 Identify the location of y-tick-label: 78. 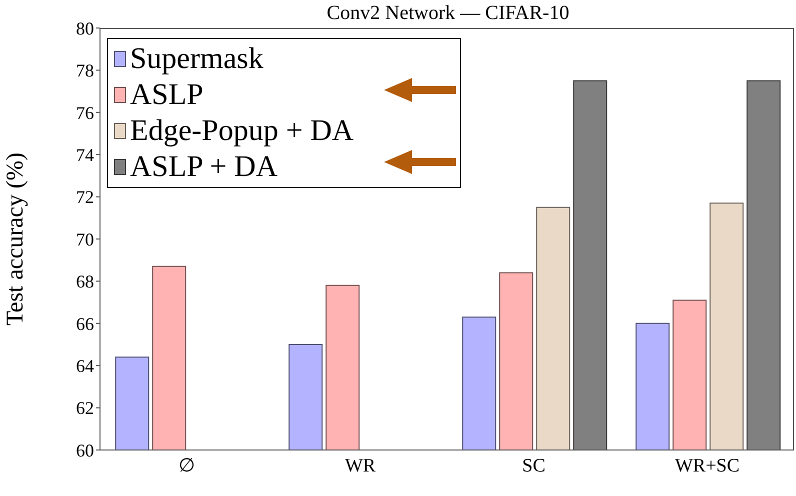
(85, 70).